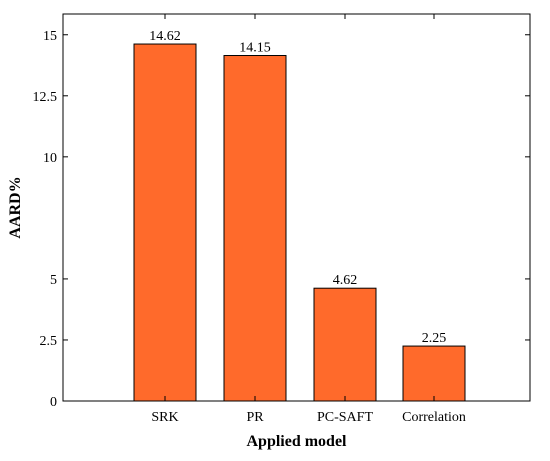 The width and height of the screenshot is (550, 461). I want to click on bar-srk, so click(165, 222).